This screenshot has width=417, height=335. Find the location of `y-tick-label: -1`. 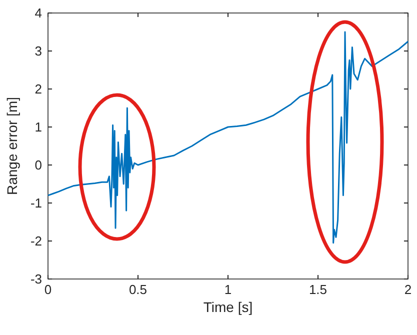

y-tick-label: -1 is located at coordinates (36, 203).